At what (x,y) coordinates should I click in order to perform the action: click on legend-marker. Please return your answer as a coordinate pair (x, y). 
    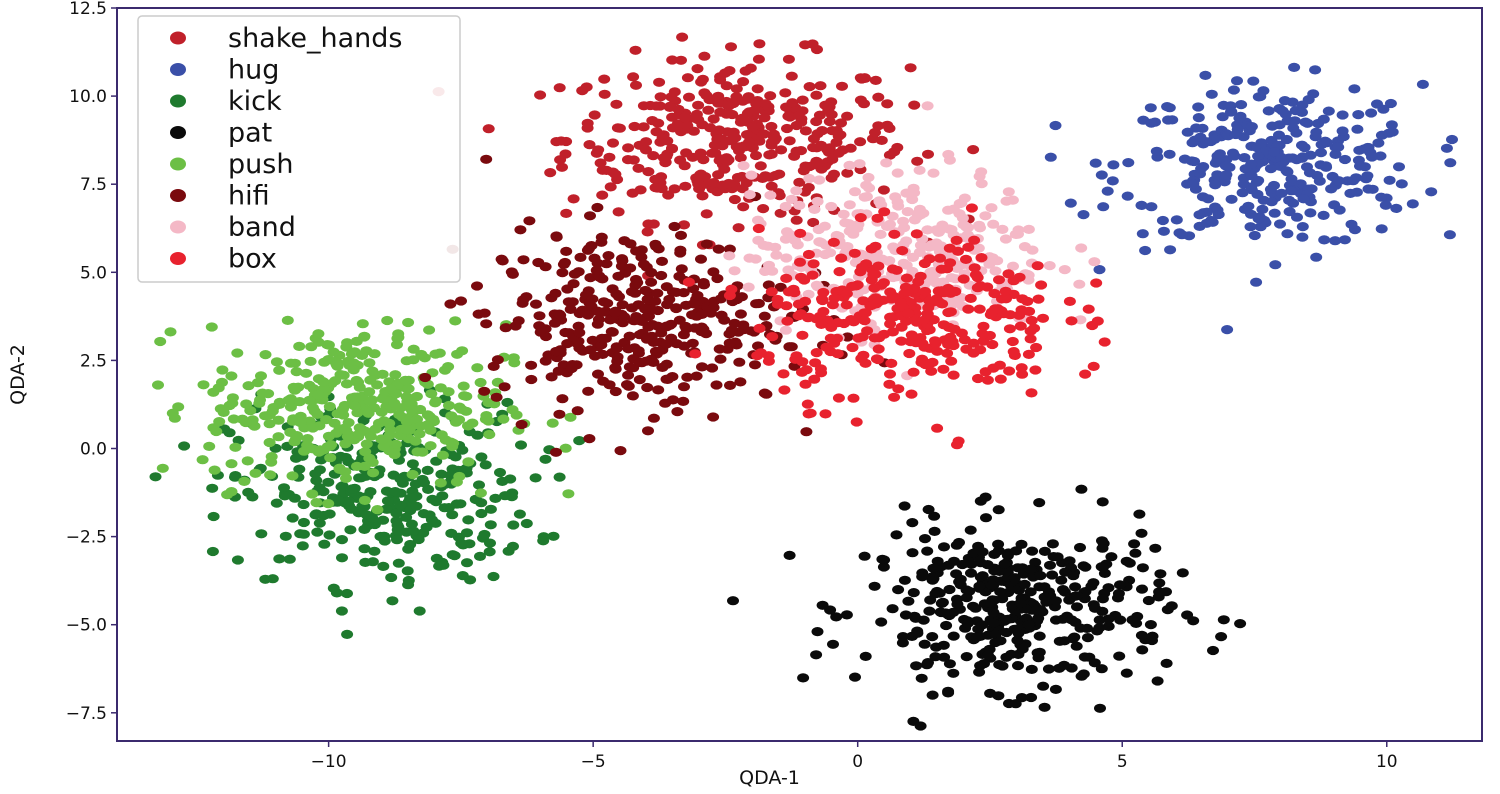
    Looking at the image, I should click on (178, 38).